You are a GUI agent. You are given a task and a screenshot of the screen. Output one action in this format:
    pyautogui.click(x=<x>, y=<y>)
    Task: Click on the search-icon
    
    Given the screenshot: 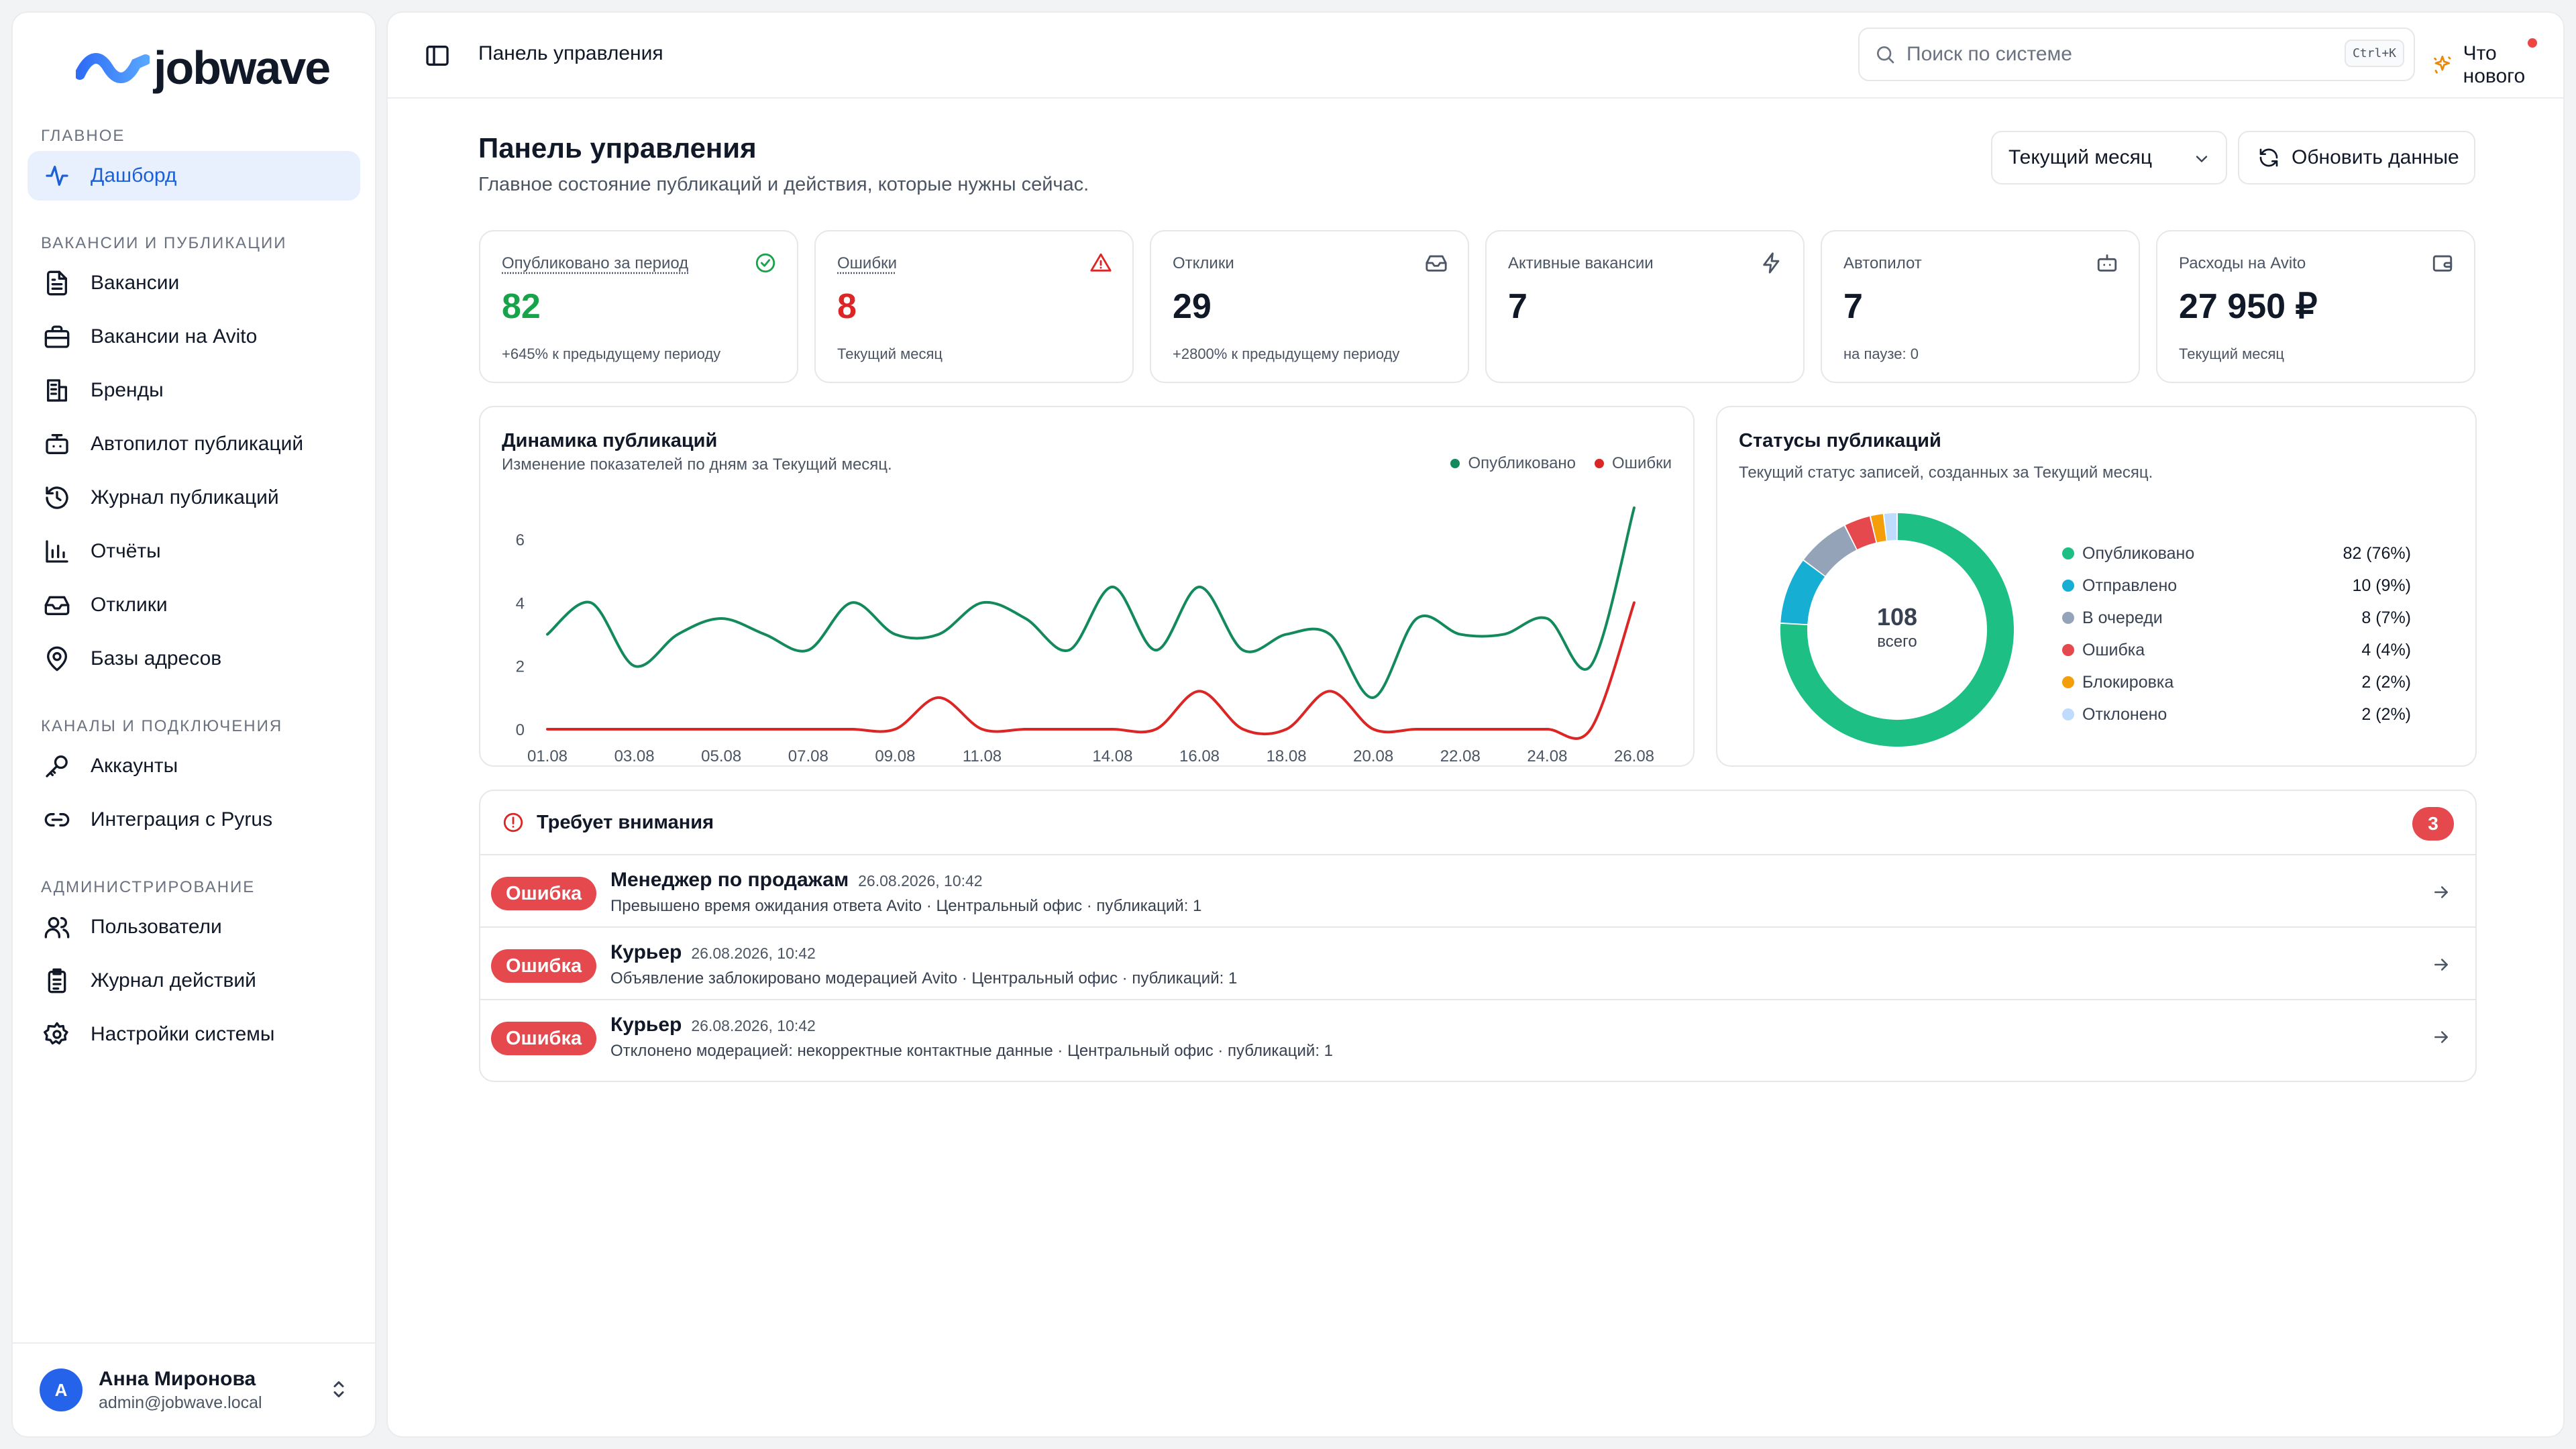 What is the action you would take?
    pyautogui.click(x=1885, y=55)
    